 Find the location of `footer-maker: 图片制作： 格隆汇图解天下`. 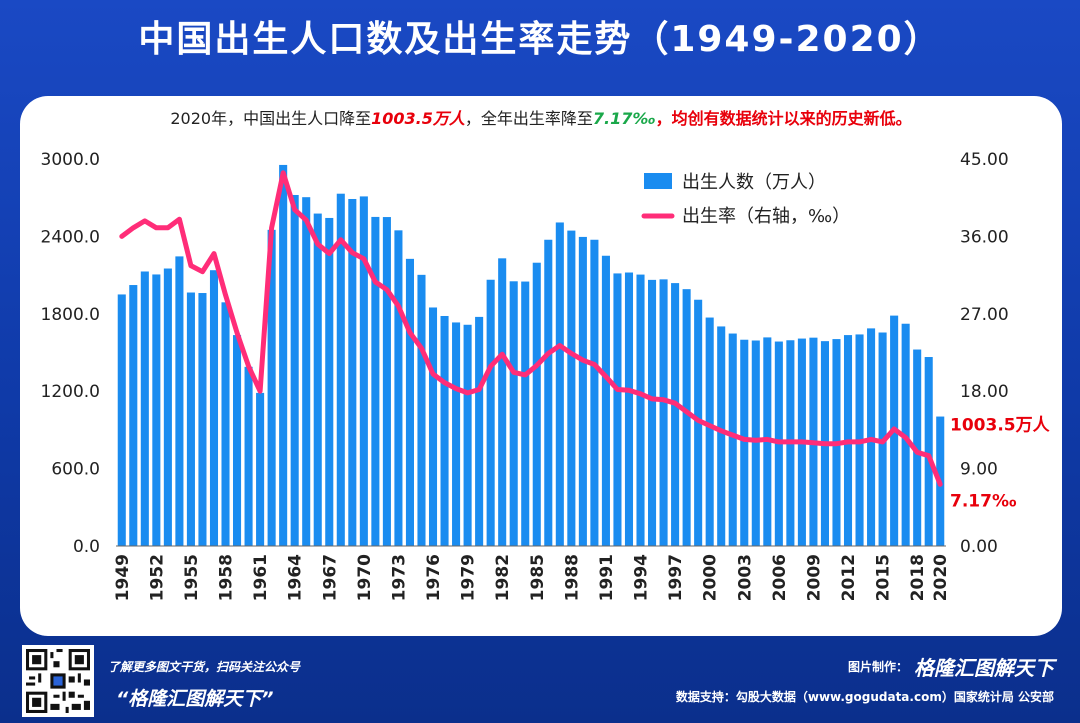

footer-maker: 图片制作： 格隆汇图解天下 is located at coordinates (951, 666).